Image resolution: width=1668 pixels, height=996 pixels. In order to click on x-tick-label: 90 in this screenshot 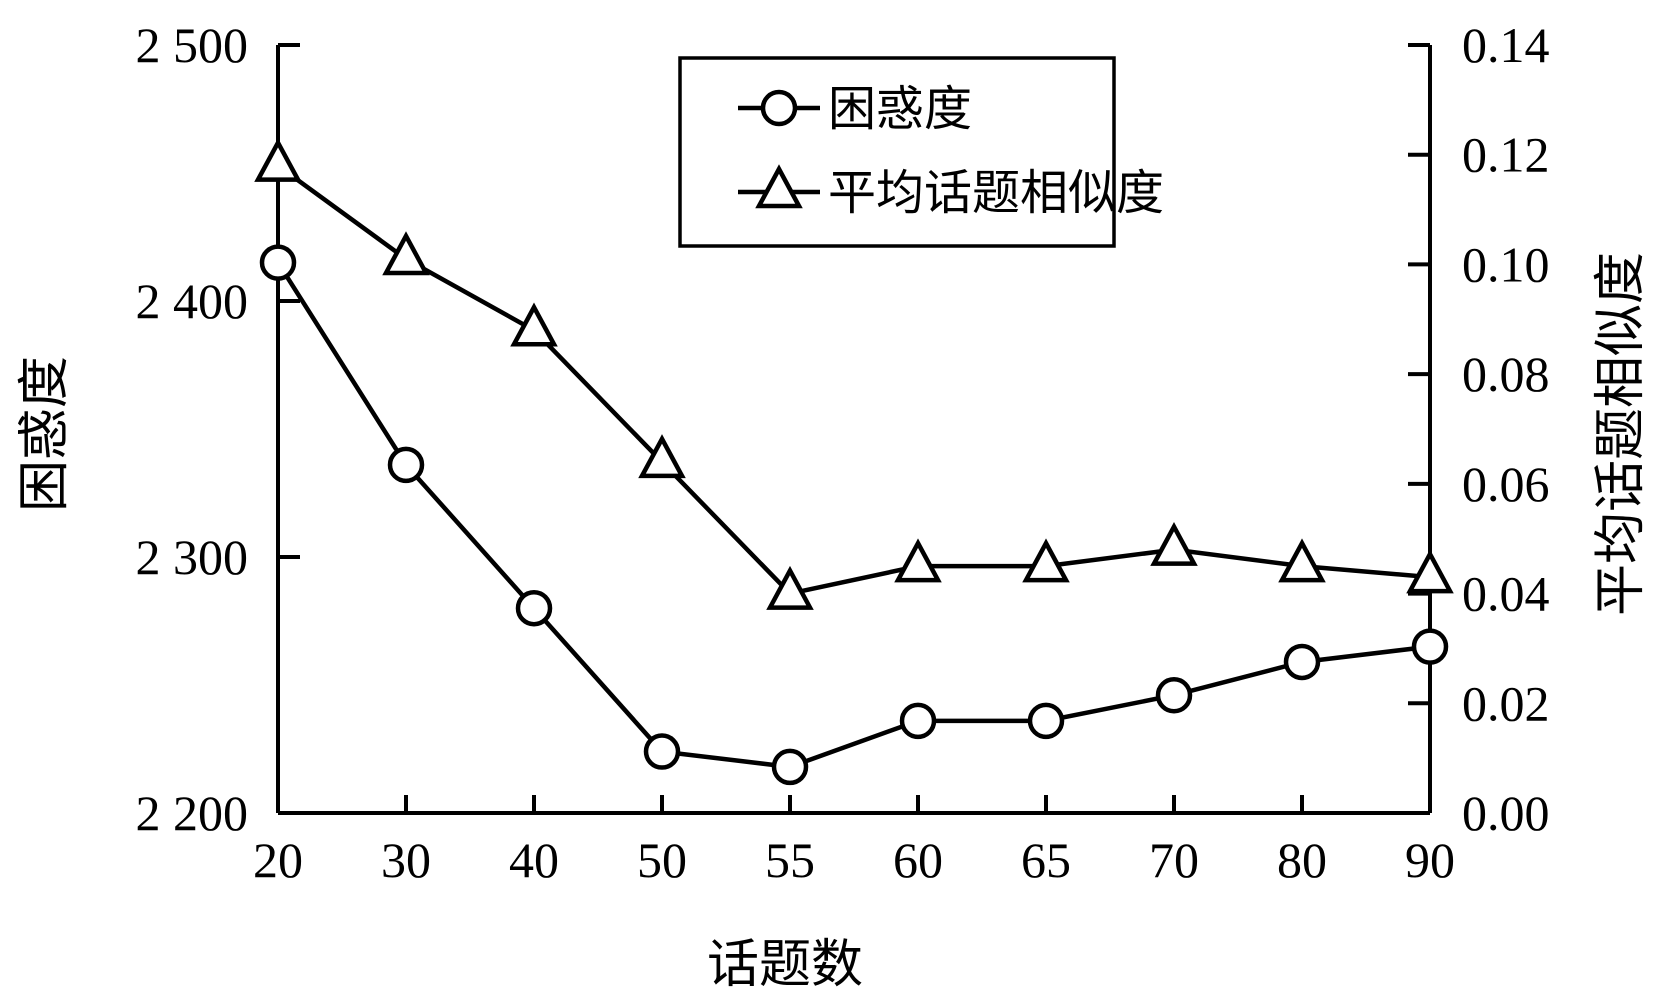, I will do `click(1430, 860)`.